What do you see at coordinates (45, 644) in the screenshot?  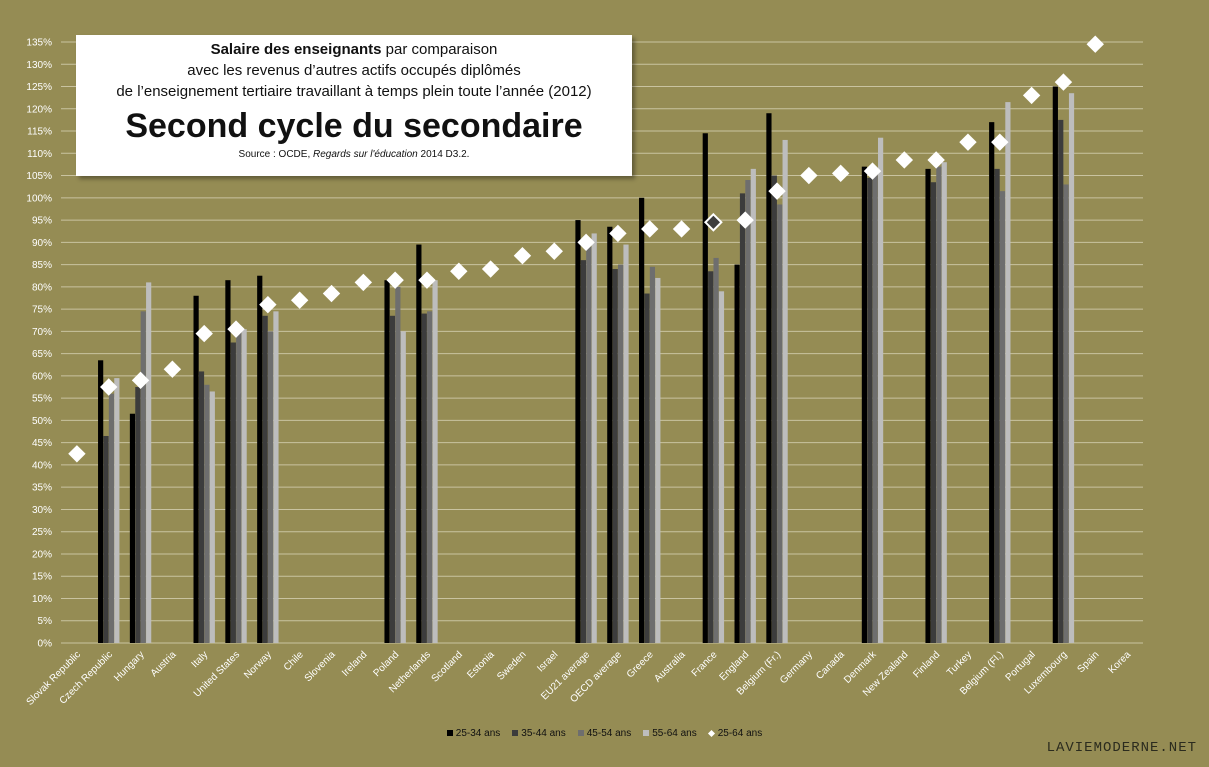 I see `y-tick-label: 0%` at bounding box center [45, 644].